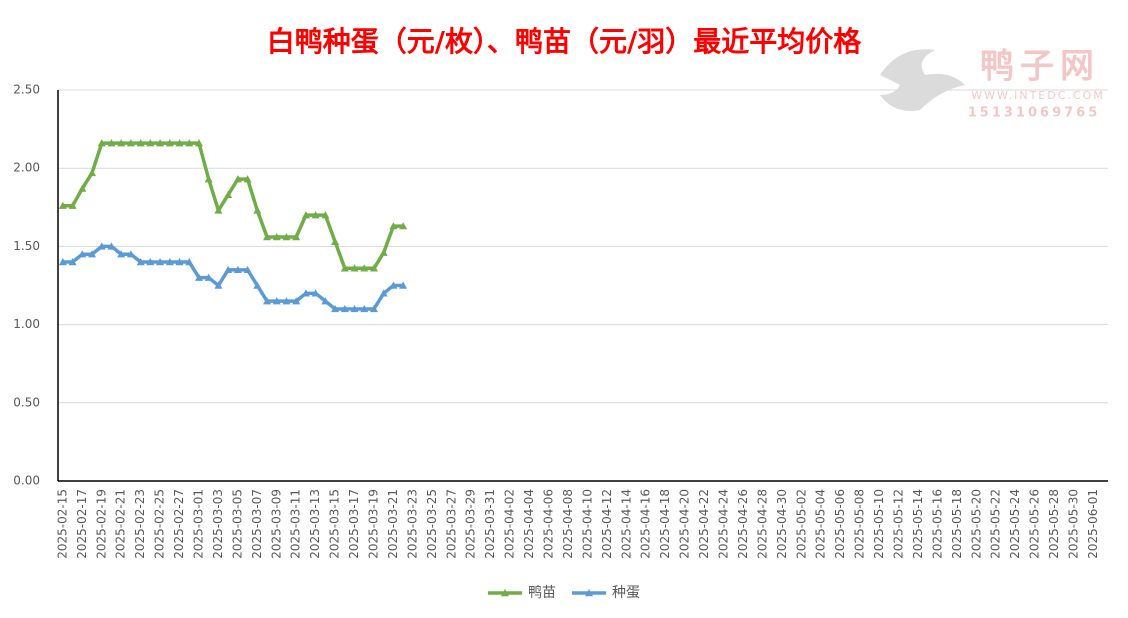 The height and width of the screenshot is (618, 1128). I want to click on x-tick-label: 2025-03-29, so click(471, 524).